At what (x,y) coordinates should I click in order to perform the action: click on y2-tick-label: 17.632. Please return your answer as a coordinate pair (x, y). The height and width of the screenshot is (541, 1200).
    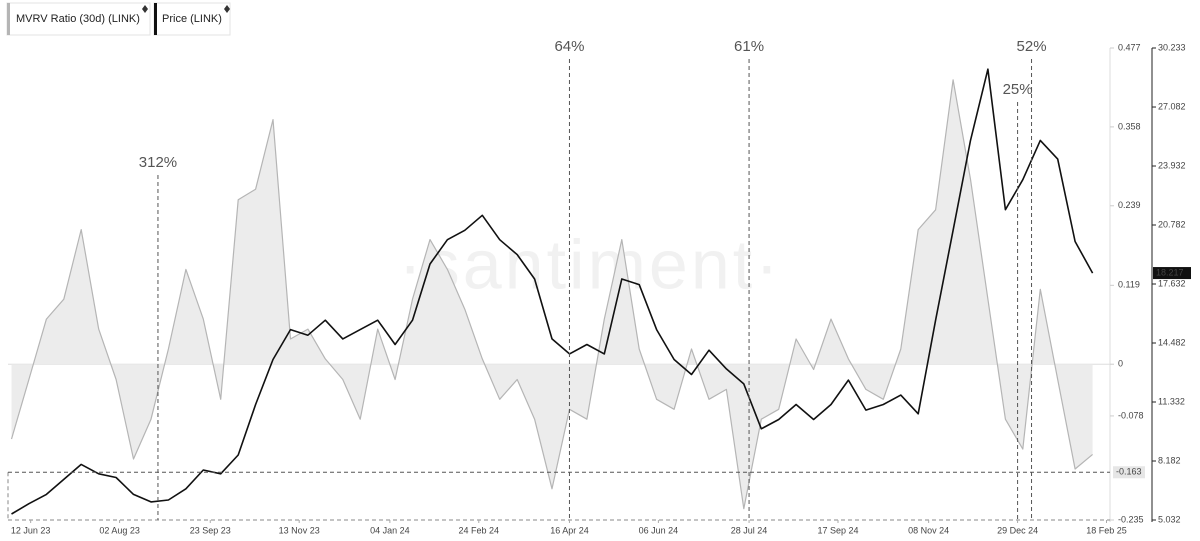
    Looking at the image, I should click on (1172, 283).